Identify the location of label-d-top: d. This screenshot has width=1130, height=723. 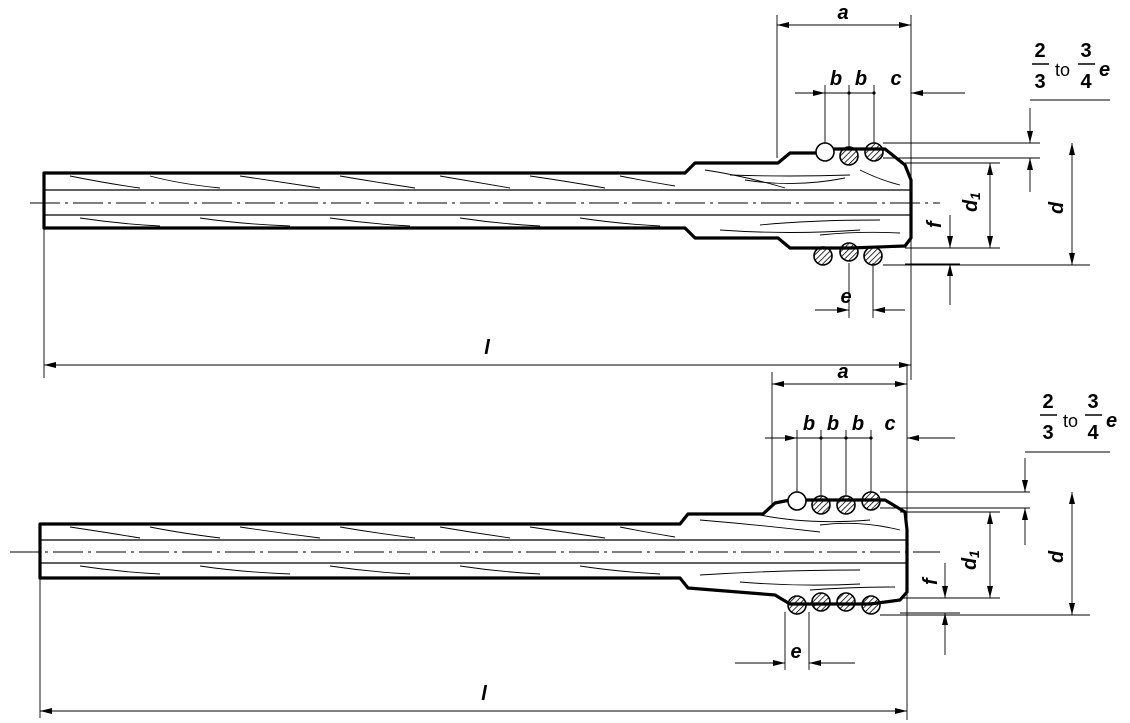
(1057, 207).